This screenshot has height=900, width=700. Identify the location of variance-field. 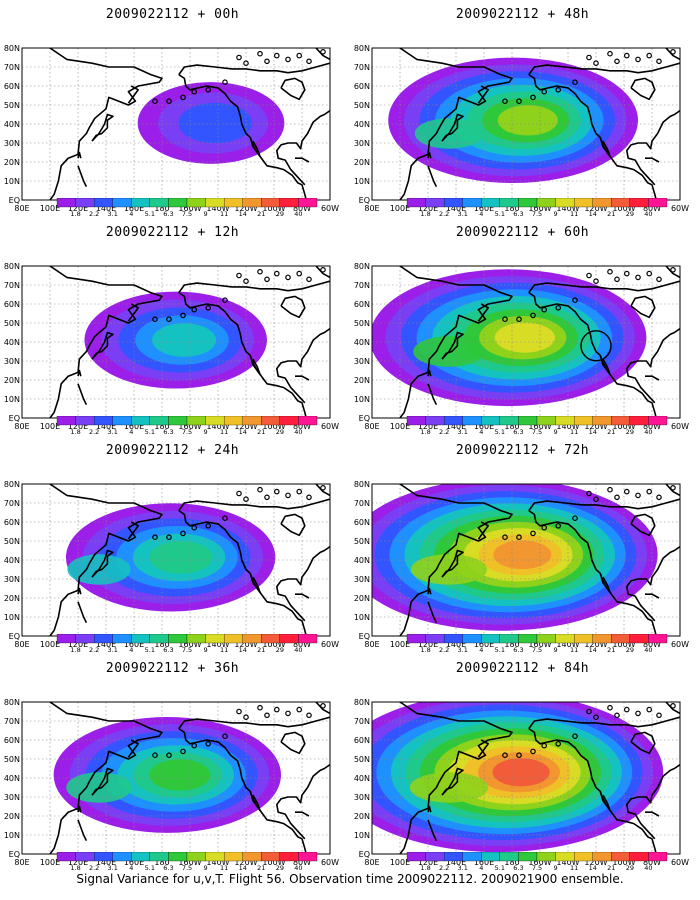
(176, 124).